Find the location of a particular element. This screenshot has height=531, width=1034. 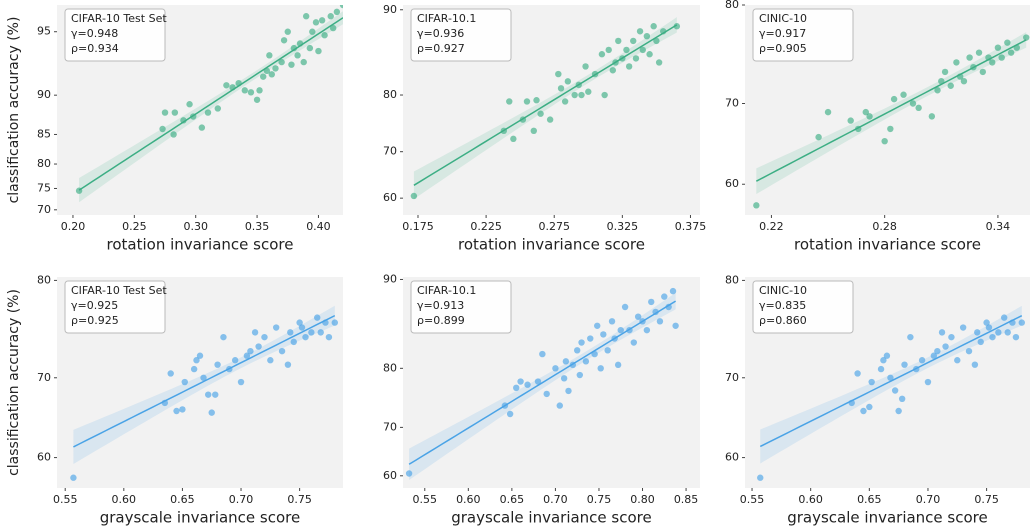

x-axis-label: grayscale invariance score is located at coordinates (887, 518).